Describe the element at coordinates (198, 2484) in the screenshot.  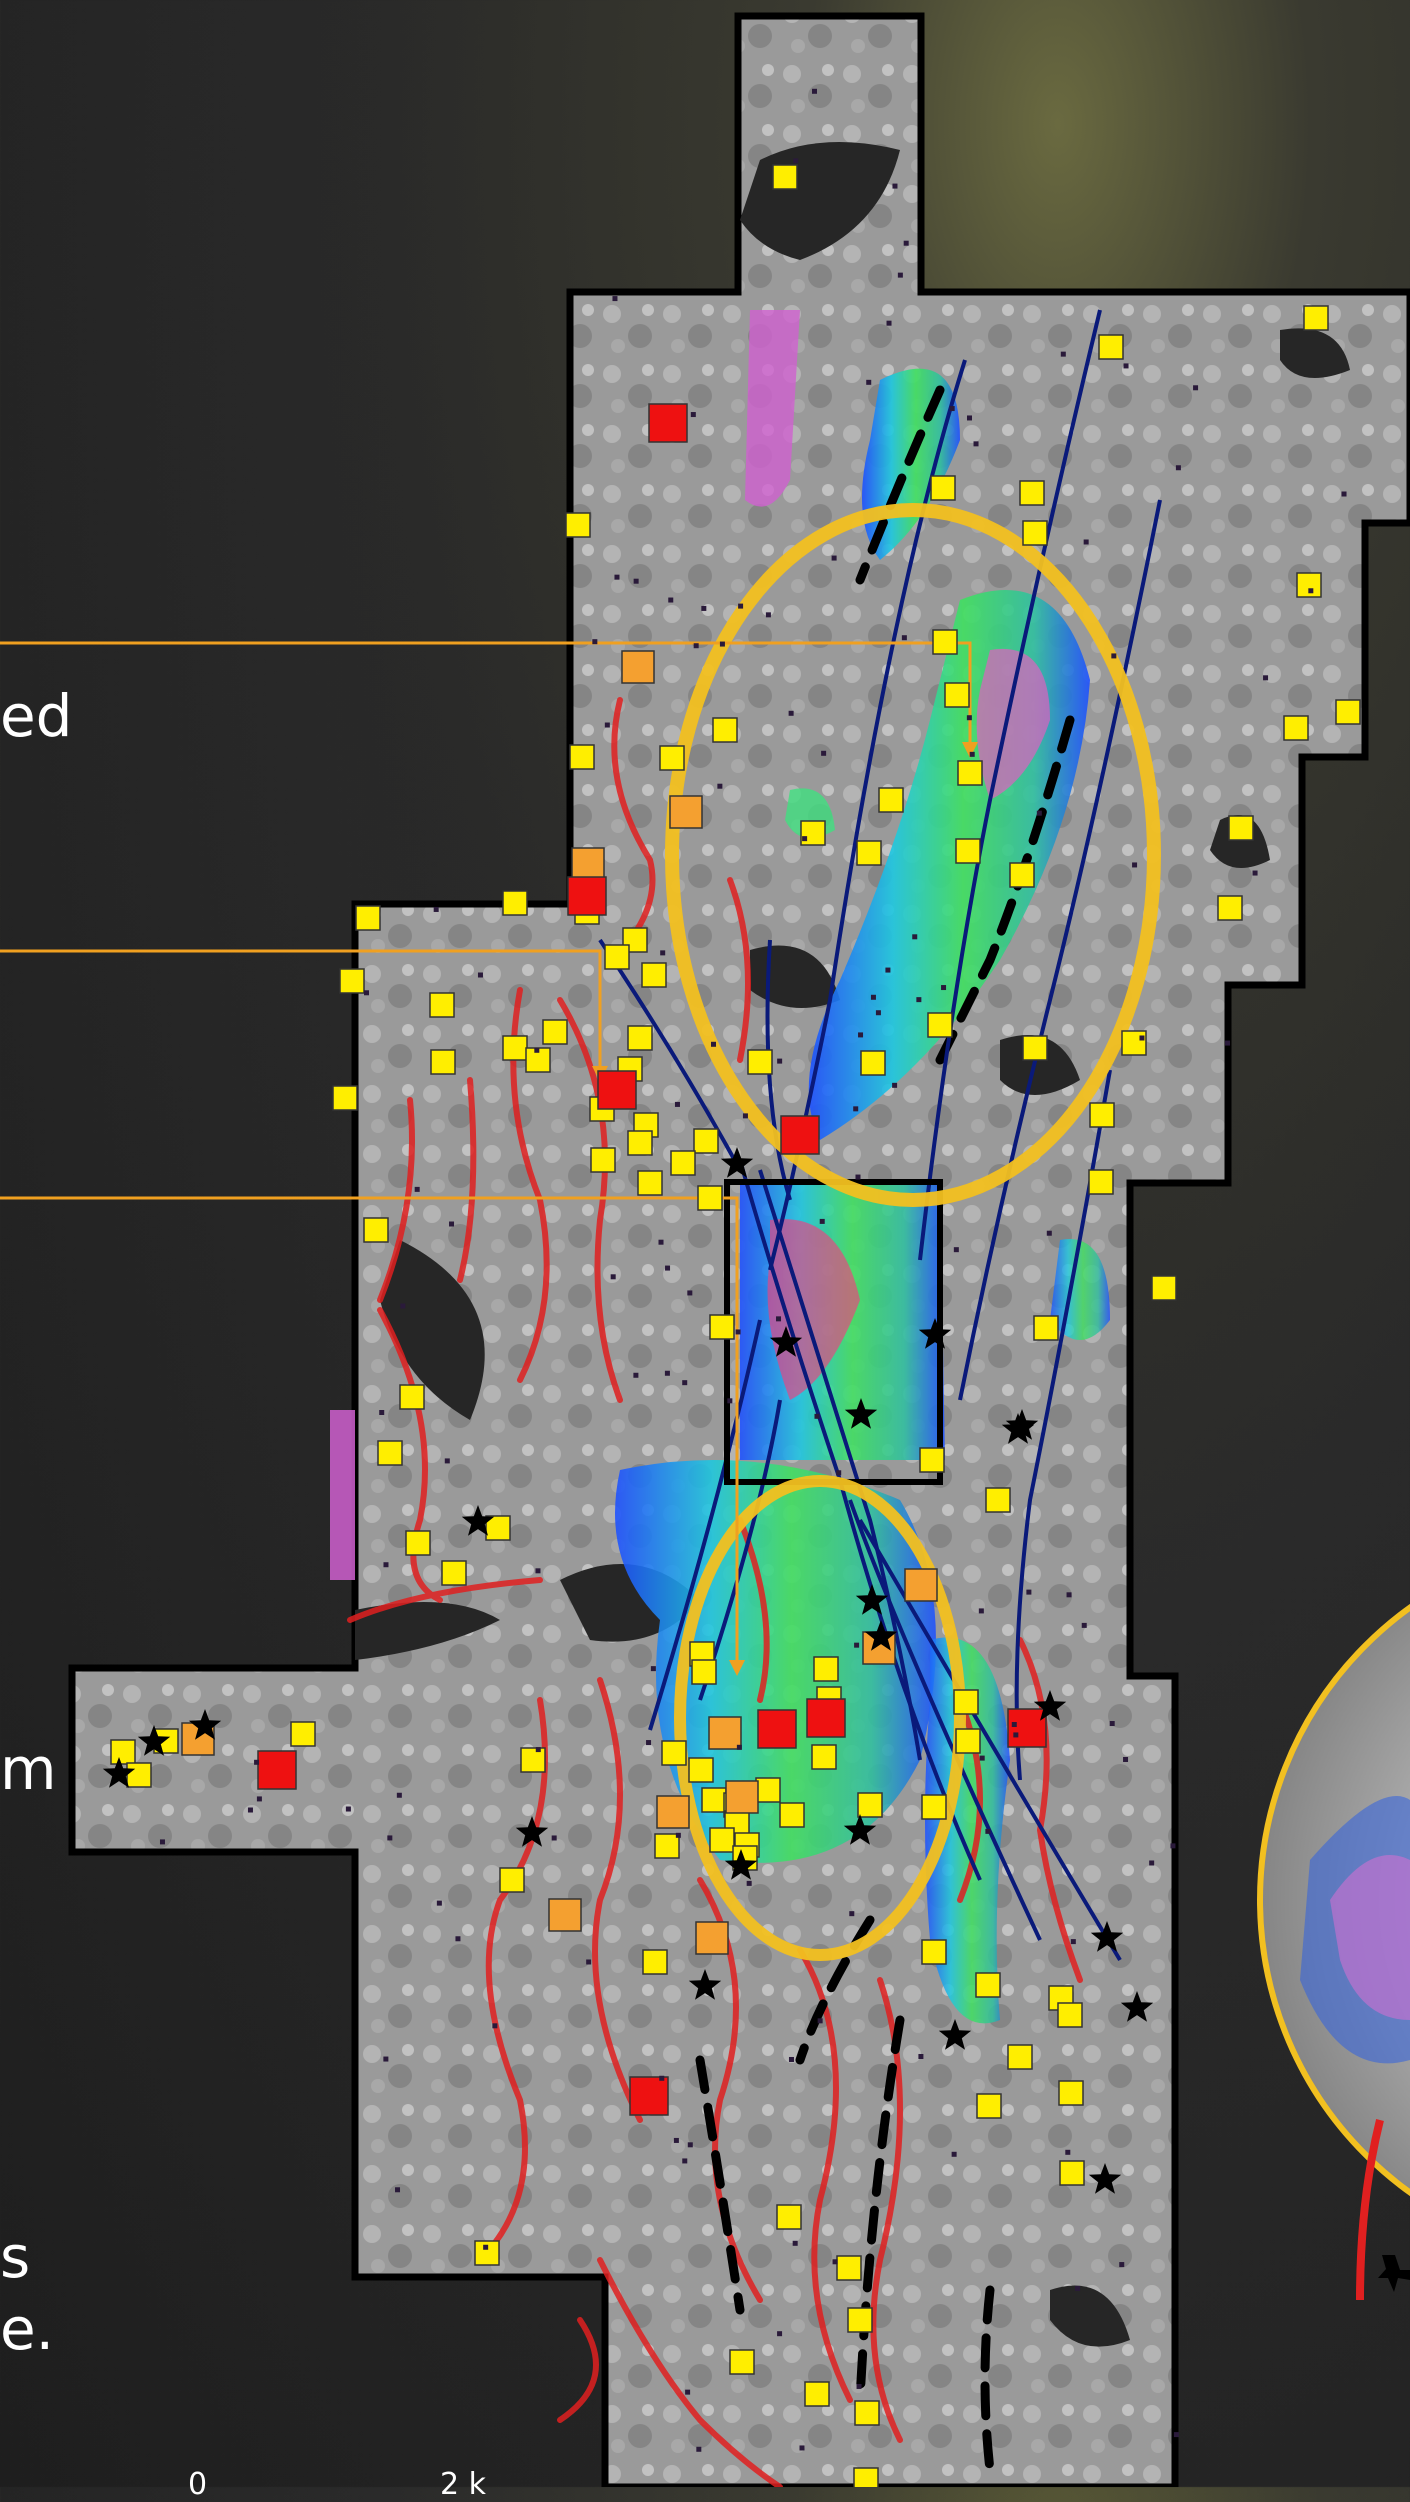
I see `scale-bar-label-0: 0` at that location.